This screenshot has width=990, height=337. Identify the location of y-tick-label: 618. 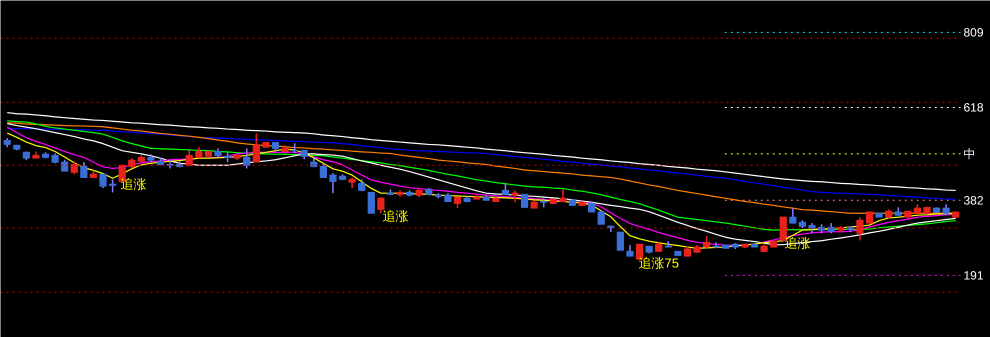
(974, 107).